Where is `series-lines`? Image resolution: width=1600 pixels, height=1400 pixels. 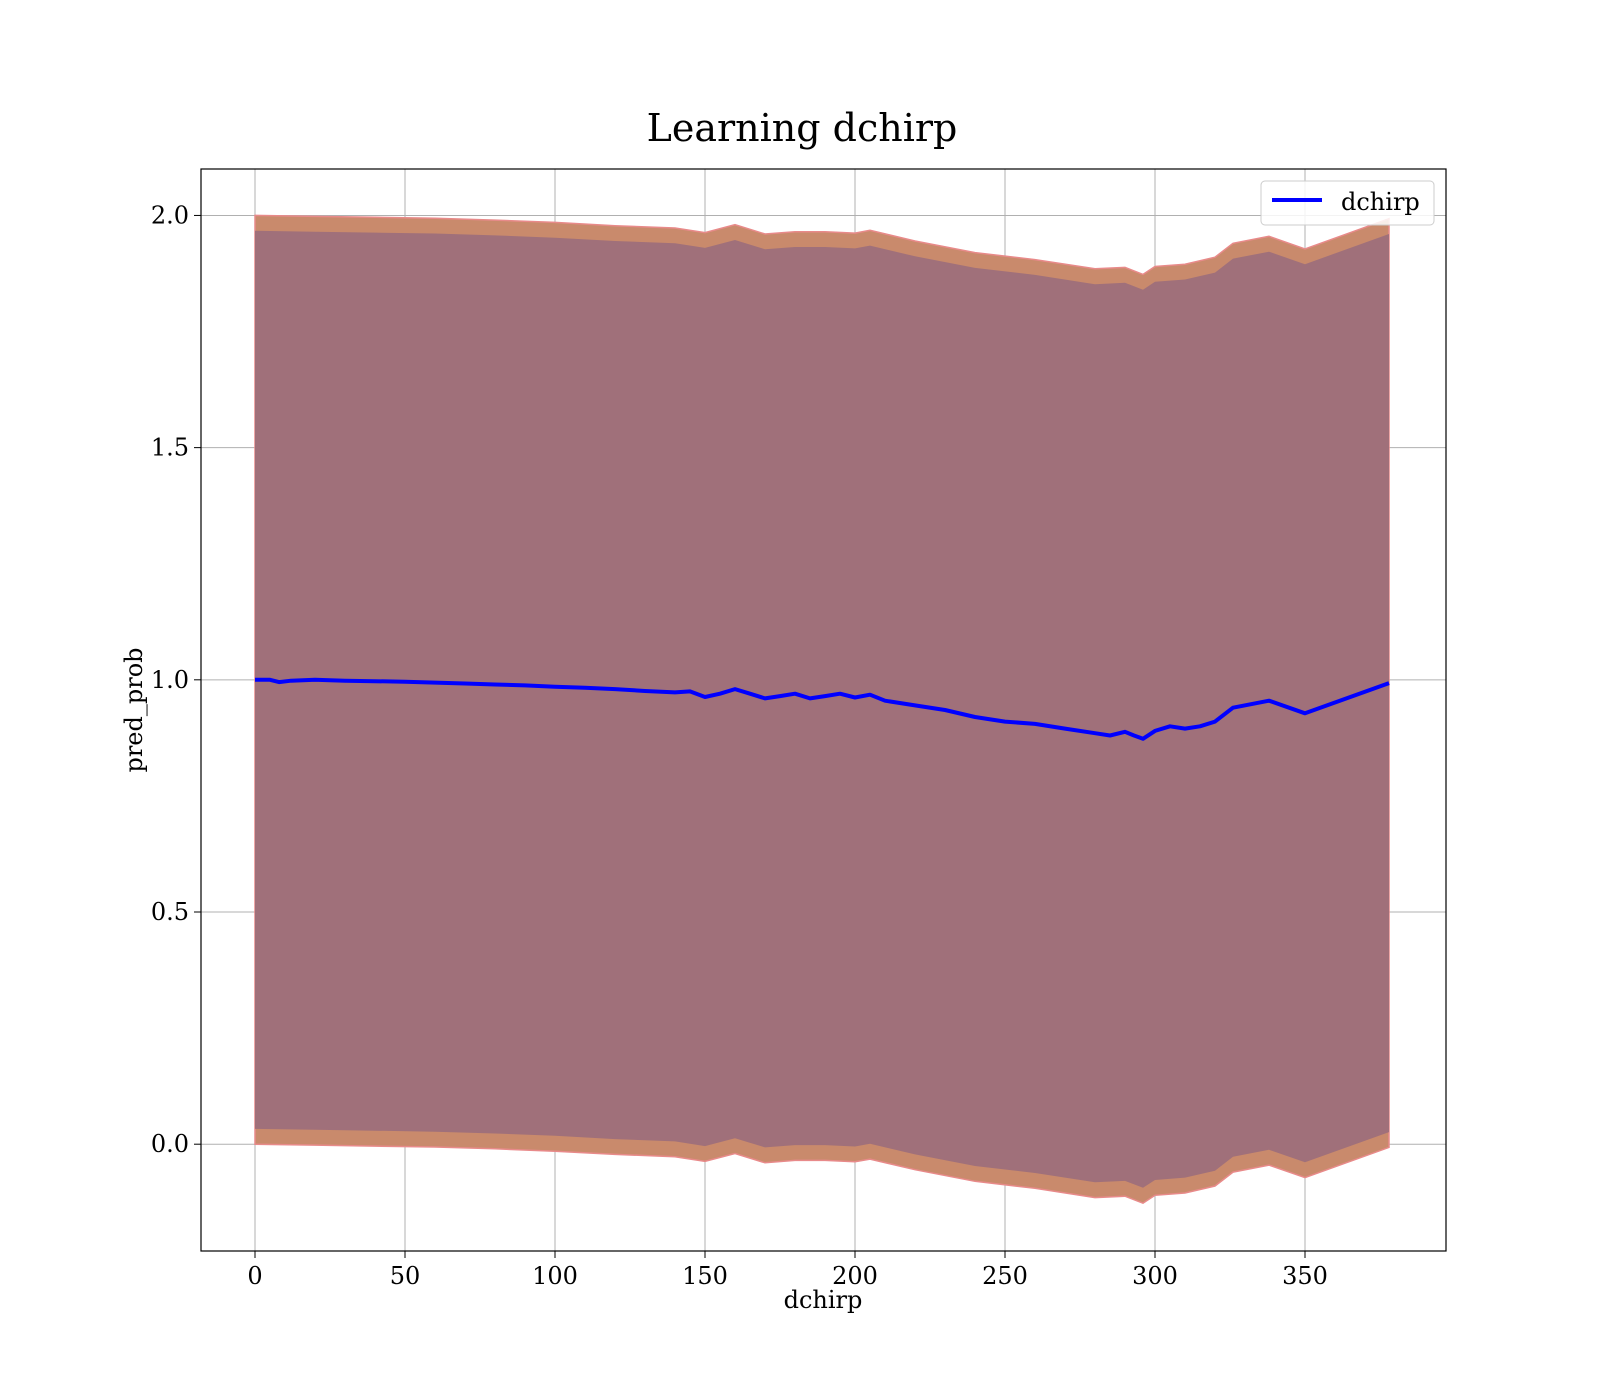 series-lines is located at coordinates (822, 709).